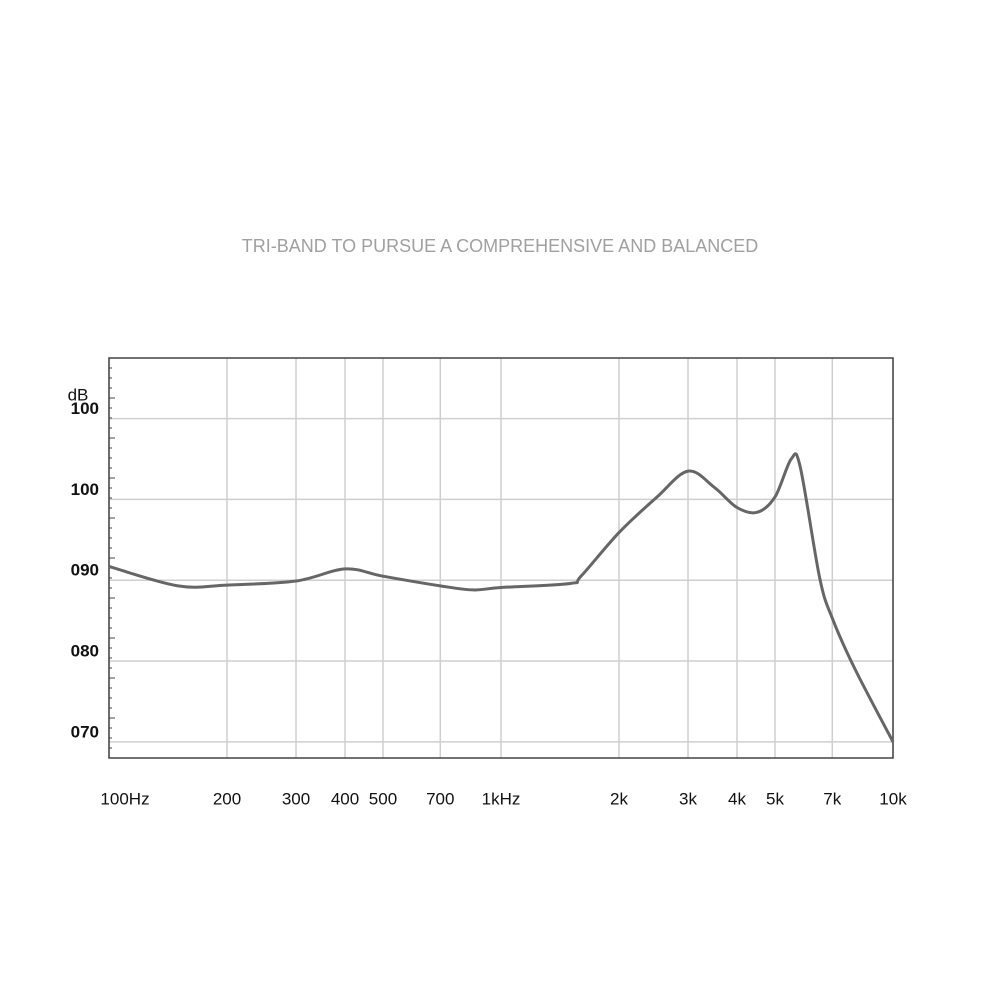  I want to click on x-tick-label: 3k, so click(688, 798).